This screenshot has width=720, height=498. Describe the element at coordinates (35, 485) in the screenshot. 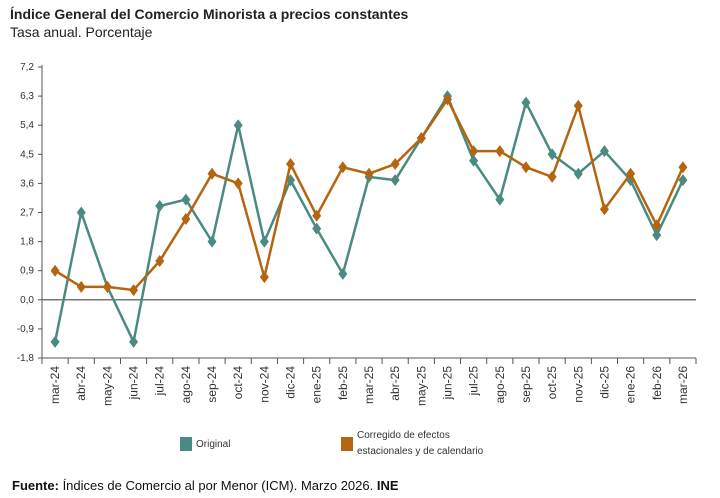

I see `source-label: Fuente:` at that location.